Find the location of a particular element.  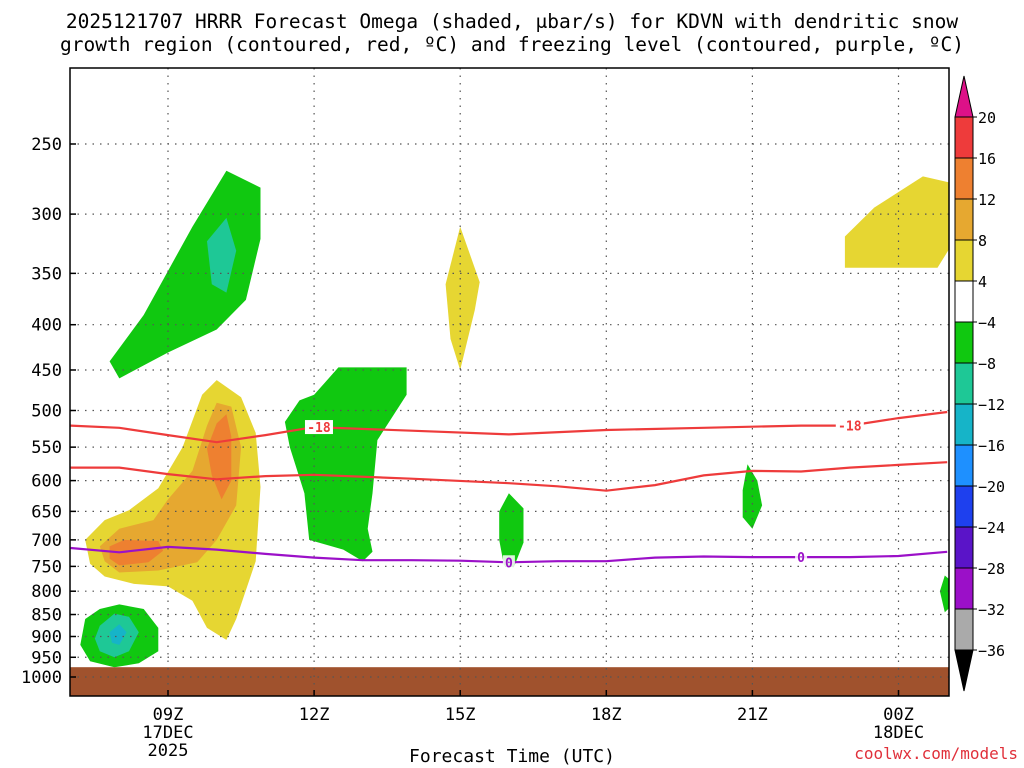

colorbar-label-0: 20 is located at coordinates (987, 118).